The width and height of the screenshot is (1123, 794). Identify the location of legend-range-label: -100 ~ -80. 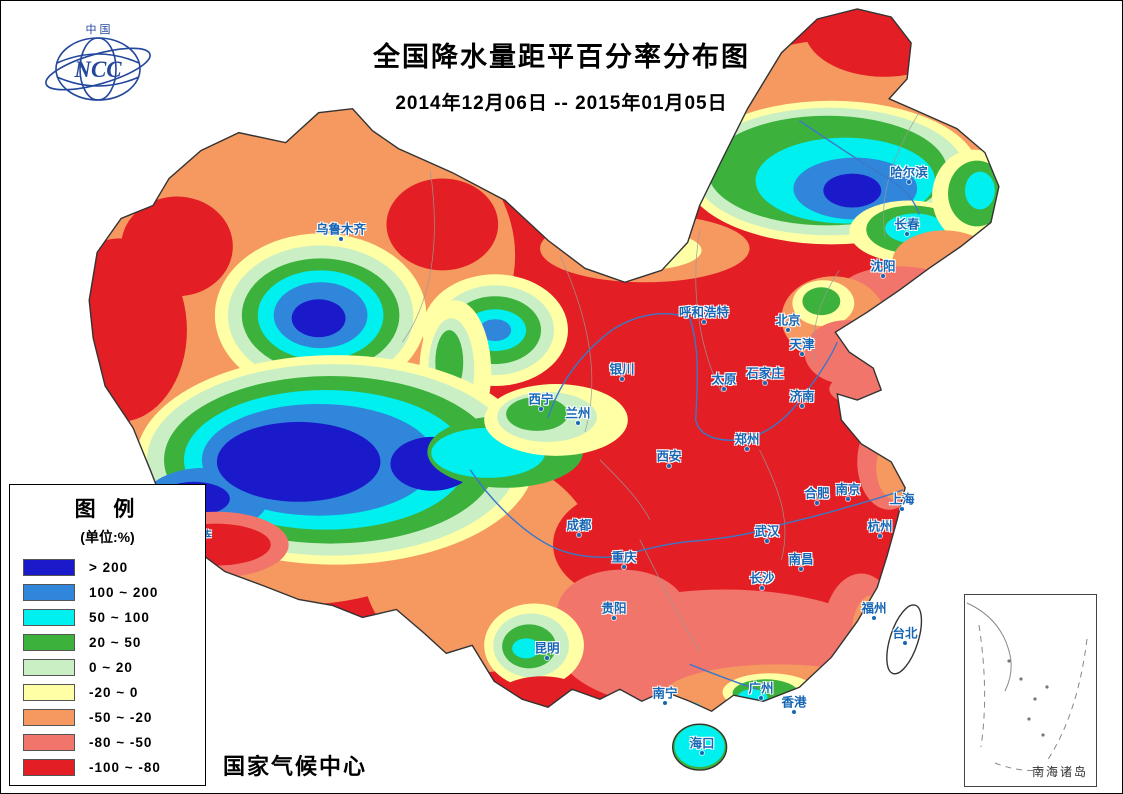
(125, 767).